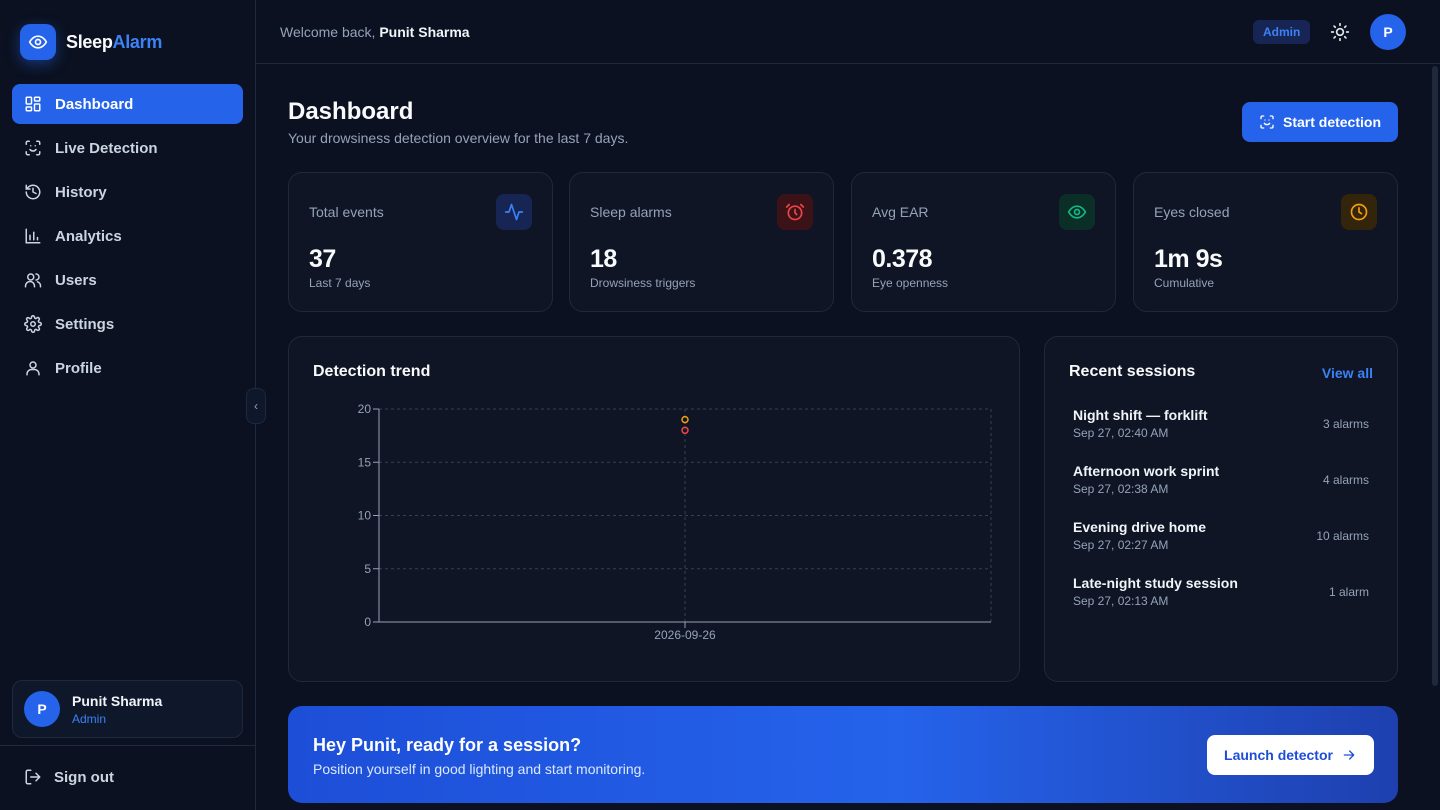 Image resolution: width=1440 pixels, height=810 pixels. Describe the element at coordinates (33, 104) in the screenshot. I see `dashboard-icon` at that location.